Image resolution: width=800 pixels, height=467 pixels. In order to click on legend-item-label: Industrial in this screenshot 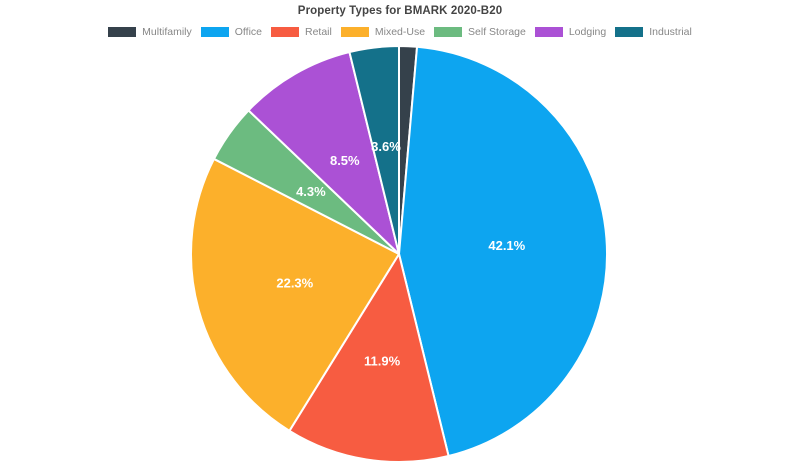, I will do `click(670, 32)`.